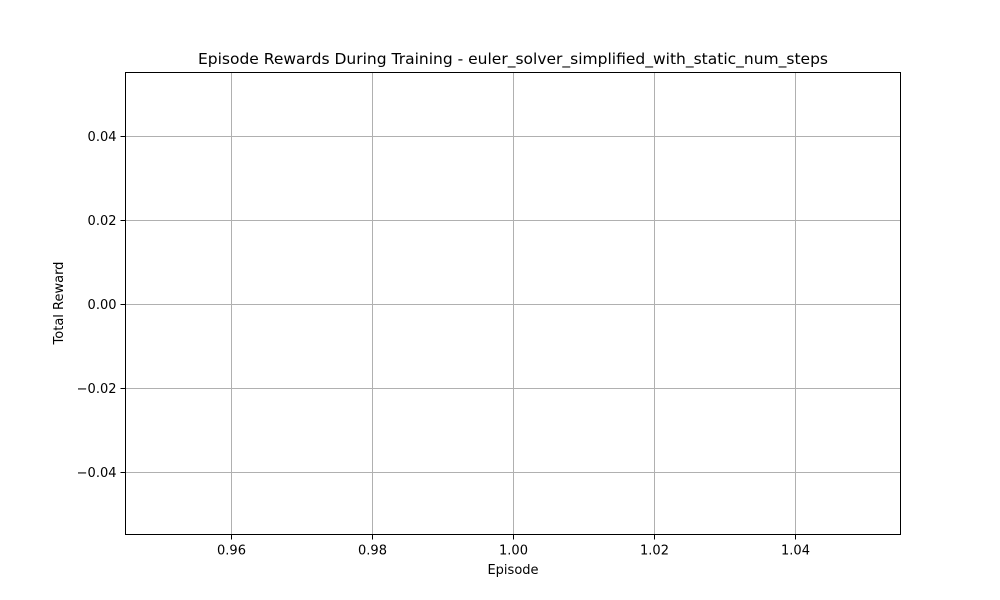  Describe the element at coordinates (102, 137) in the screenshot. I see `y-tick-label: 0.04` at that location.